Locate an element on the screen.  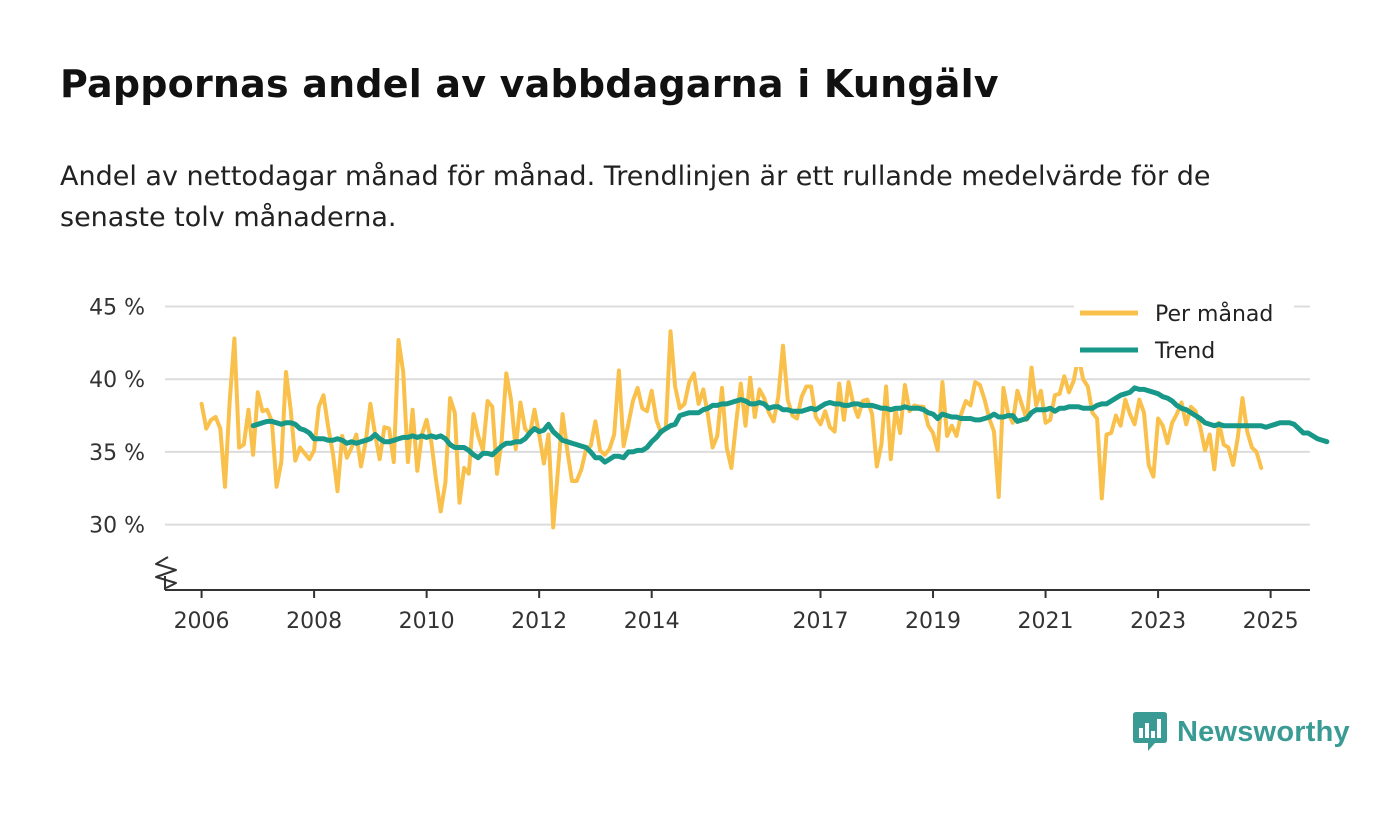
brand-name: Newsworthy is located at coordinates (1263, 731).